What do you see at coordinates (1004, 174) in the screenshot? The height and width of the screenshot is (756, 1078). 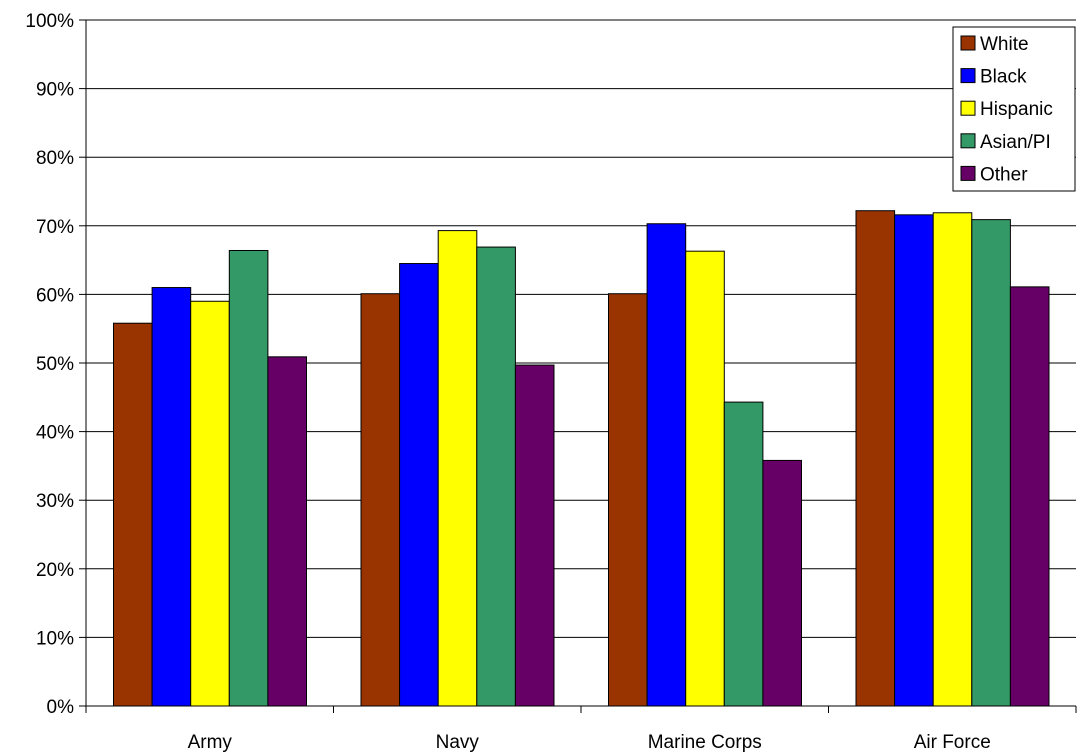 I see `legend-label: Other` at bounding box center [1004, 174].